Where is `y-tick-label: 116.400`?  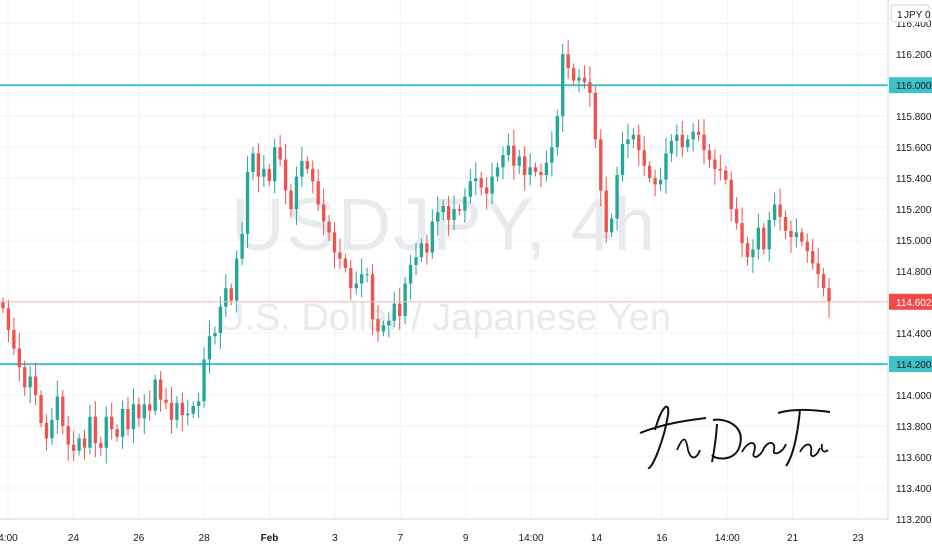
y-tick-label: 116.400 is located at coordinates (914, 24).